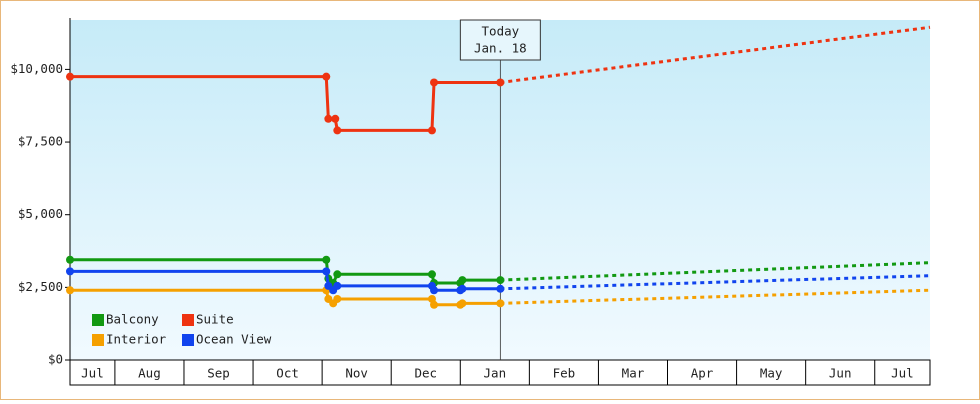 This screenshot has width=980, height=404. What do you see at coordinates (149, 373) in the screenshot?
I see `x-tick-label: Aug` at bounding box center [149, 373].